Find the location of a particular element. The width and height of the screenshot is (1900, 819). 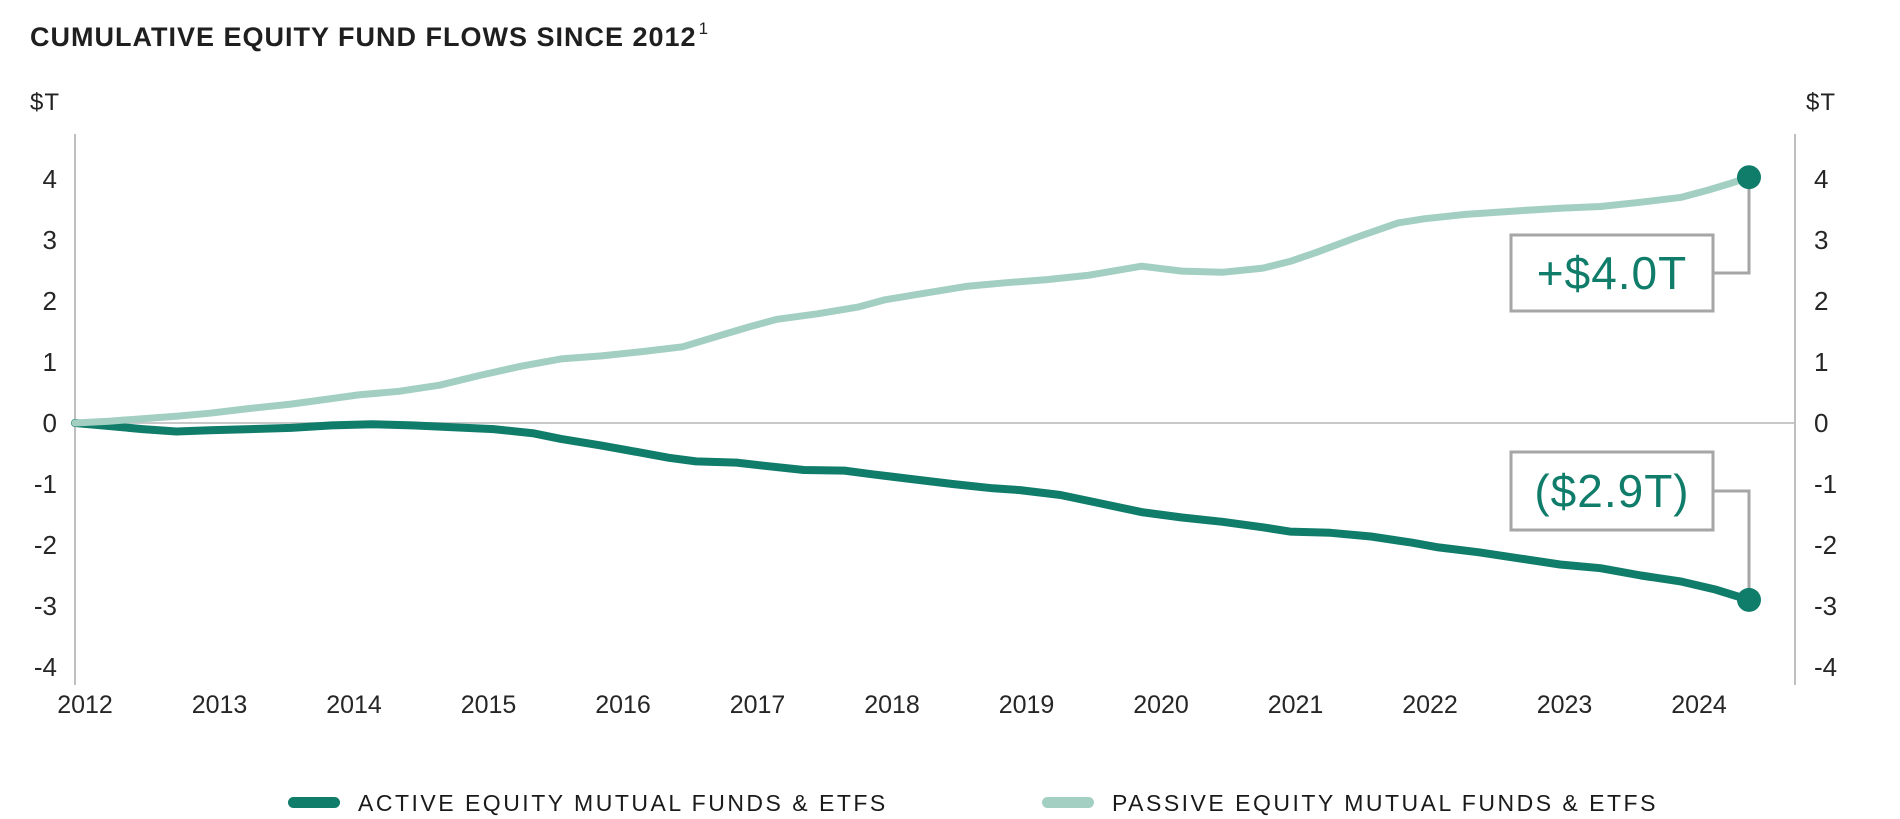

passive-callout-box is located at coordinates (1612, 273).